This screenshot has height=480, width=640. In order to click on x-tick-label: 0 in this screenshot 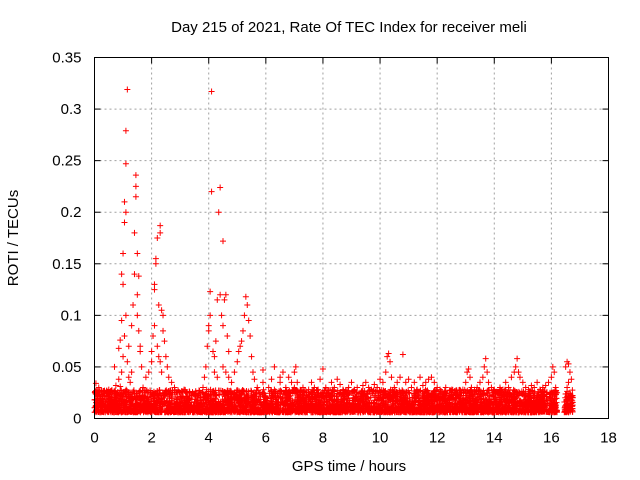, I will do `click(94, 438)`.